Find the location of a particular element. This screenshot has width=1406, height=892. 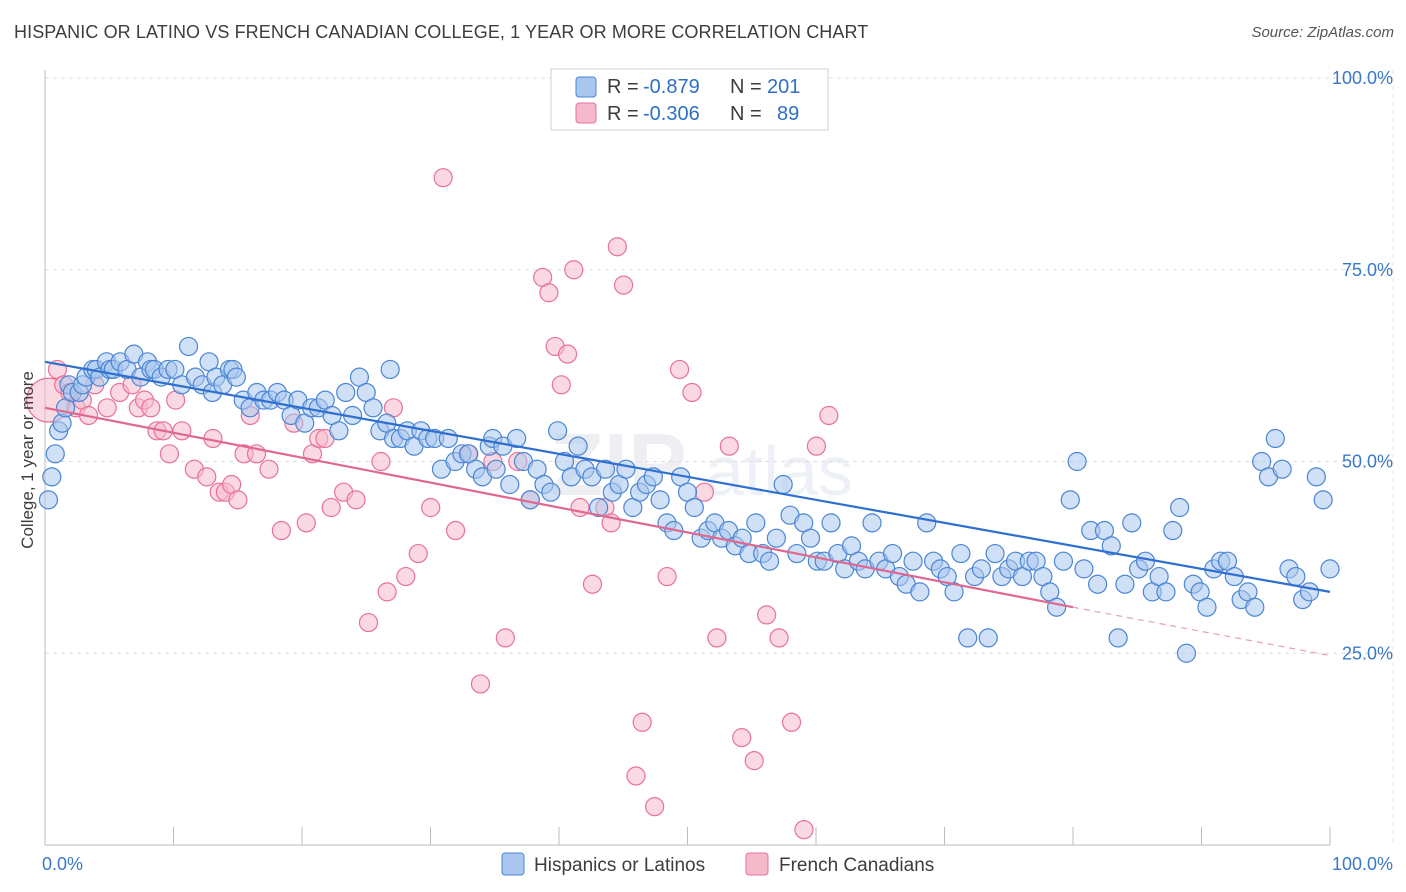

legend-box is located at coordinates (689, 99).